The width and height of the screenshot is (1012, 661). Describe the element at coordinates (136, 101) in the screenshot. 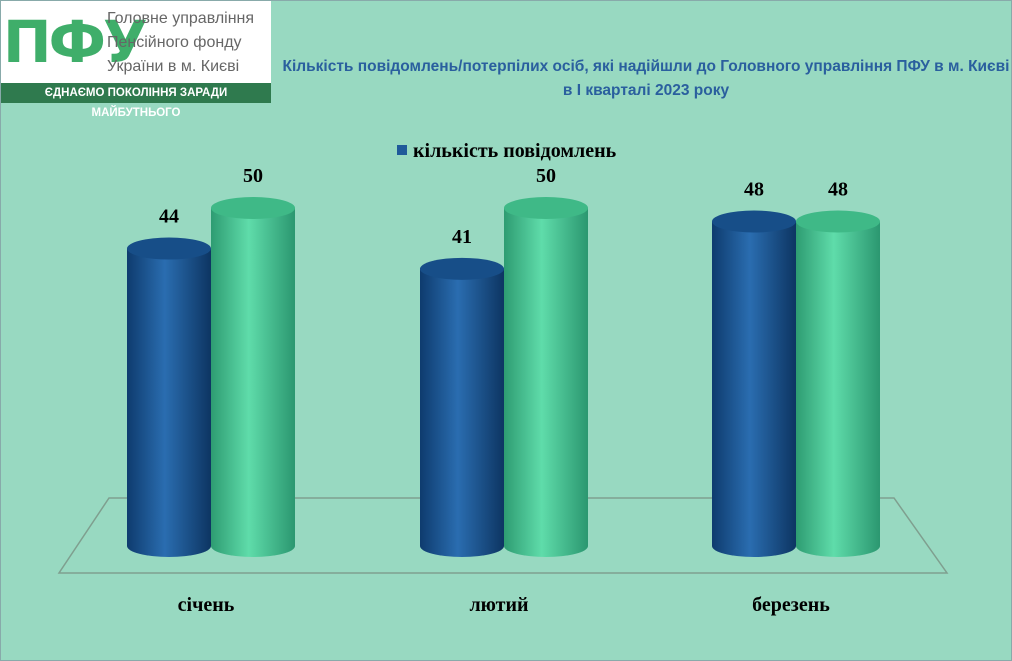

I see `logo-slogan: ЄДНАЄМО ПОКОЛІННЯ ЗАРАДИ МАЙБУТНЬОГО` at that location.